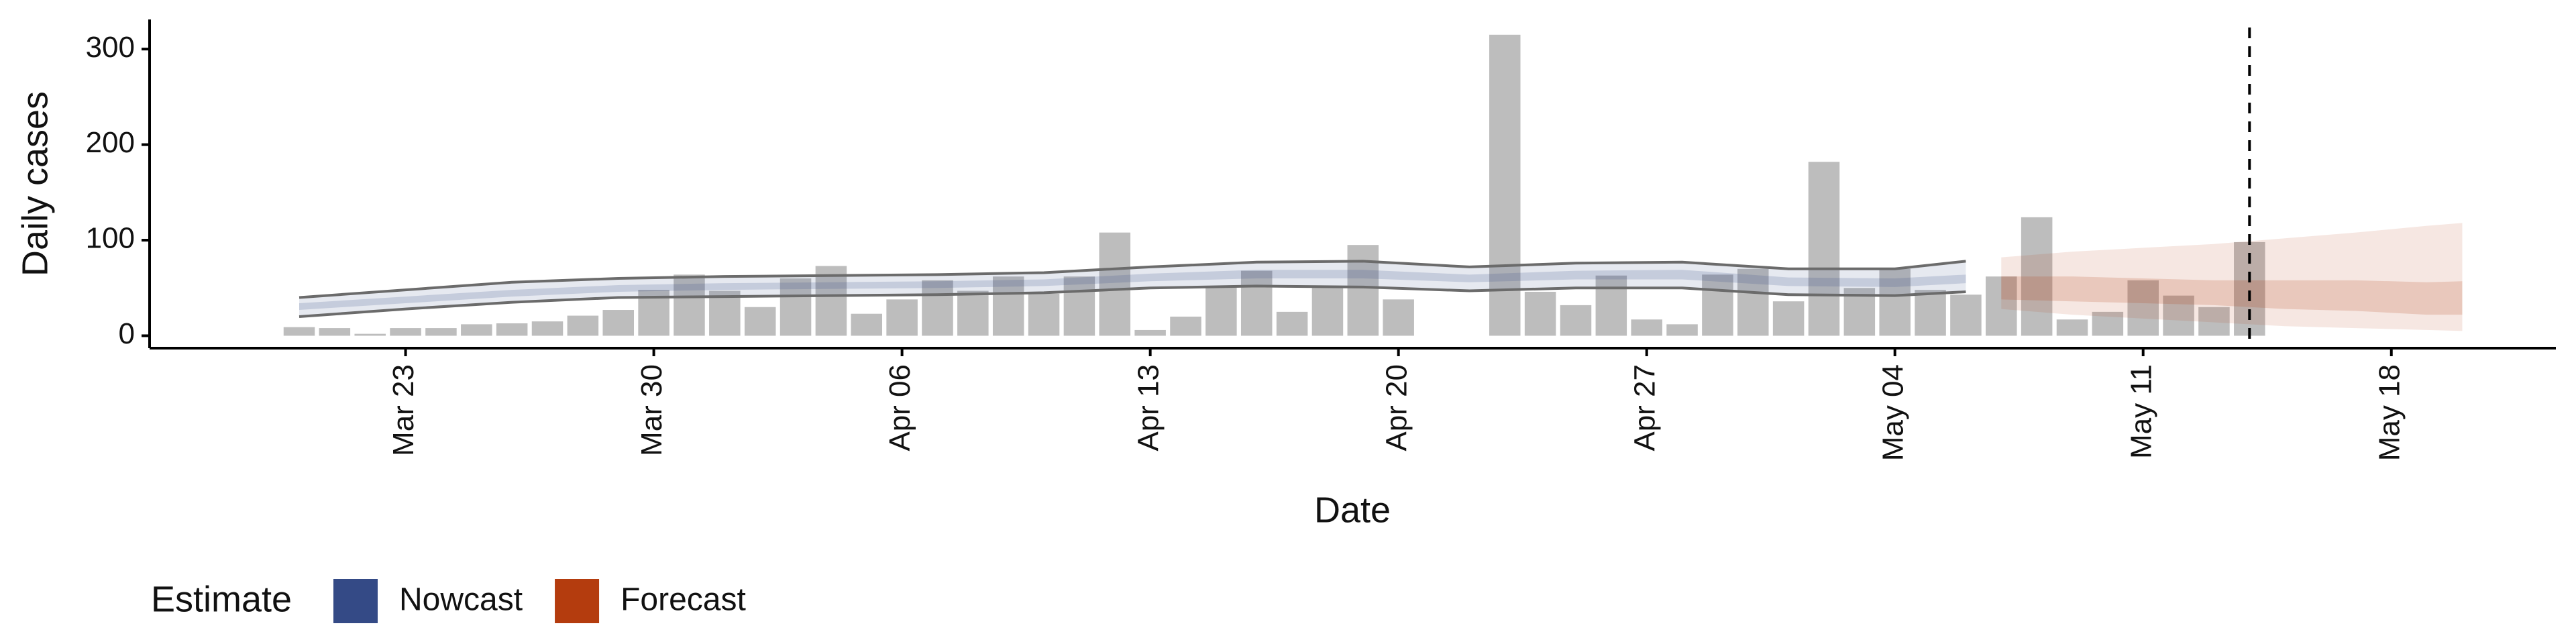  Describe the element at coordinates (110, 238) in the screenshot. I see `y-tick-label: 100` at that location.